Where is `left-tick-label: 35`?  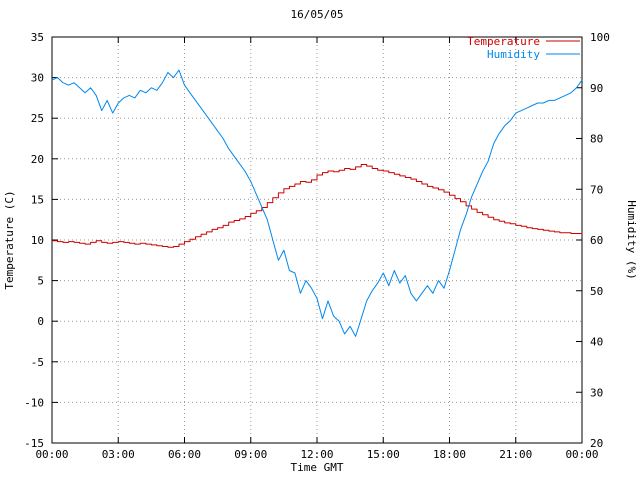
left-tick-label: 35 is located at coordinates (37, 37).